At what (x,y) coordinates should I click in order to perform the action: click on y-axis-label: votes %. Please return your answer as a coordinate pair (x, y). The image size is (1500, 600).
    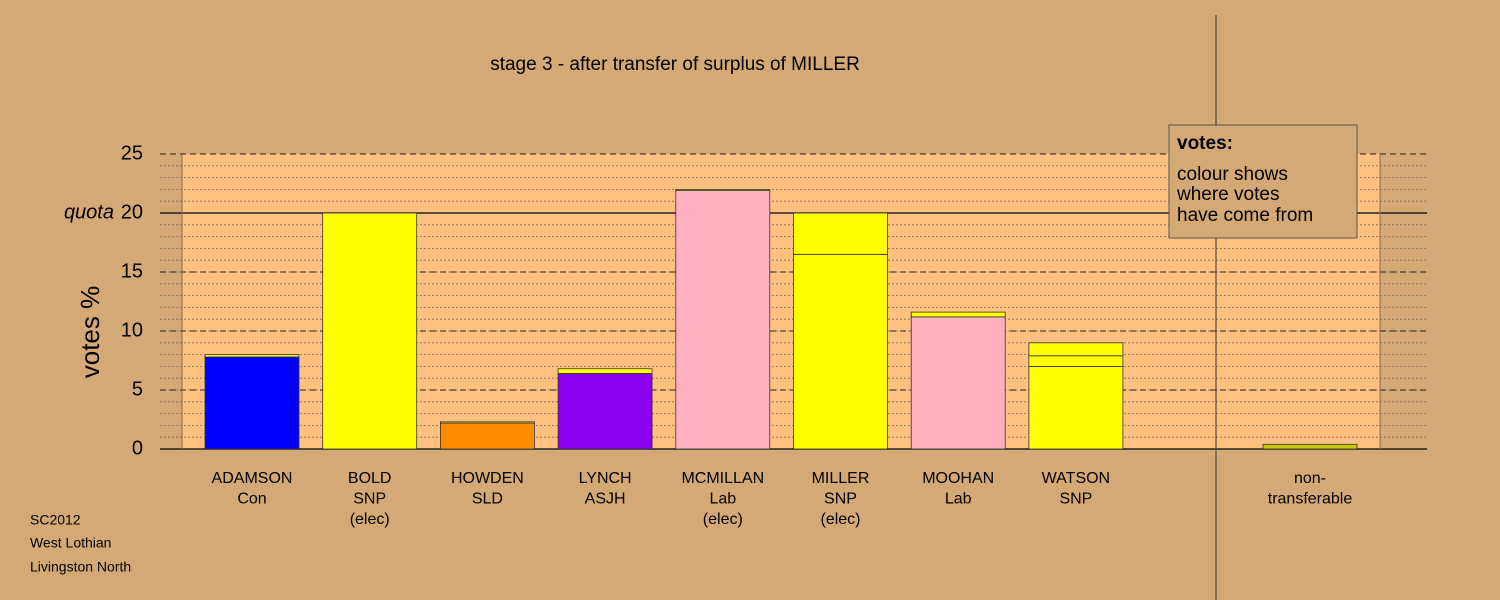
    Looking at the image, I should click on (90, 332).